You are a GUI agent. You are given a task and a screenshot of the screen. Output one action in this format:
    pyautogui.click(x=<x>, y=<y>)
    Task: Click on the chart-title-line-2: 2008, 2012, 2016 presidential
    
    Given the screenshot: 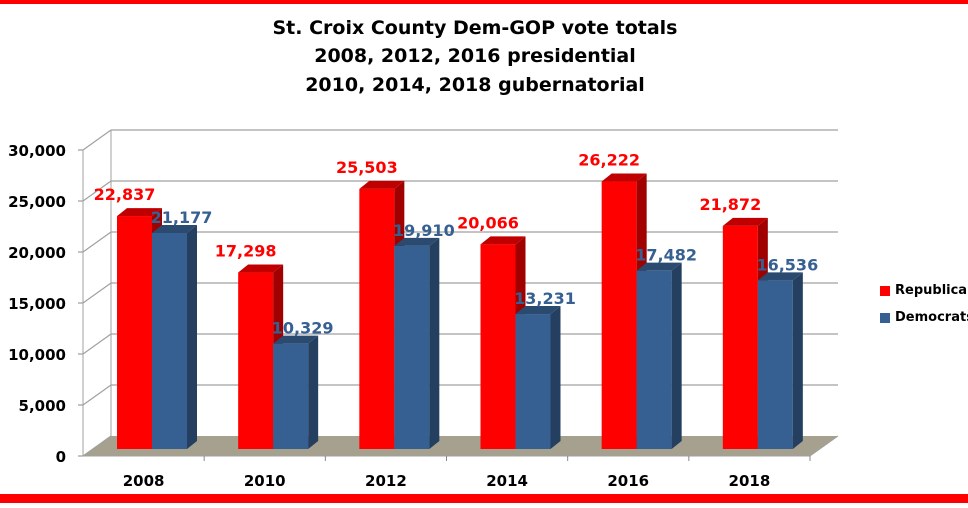 What is the action you would take?
    pyautogui.click(x=475, y=56)
    